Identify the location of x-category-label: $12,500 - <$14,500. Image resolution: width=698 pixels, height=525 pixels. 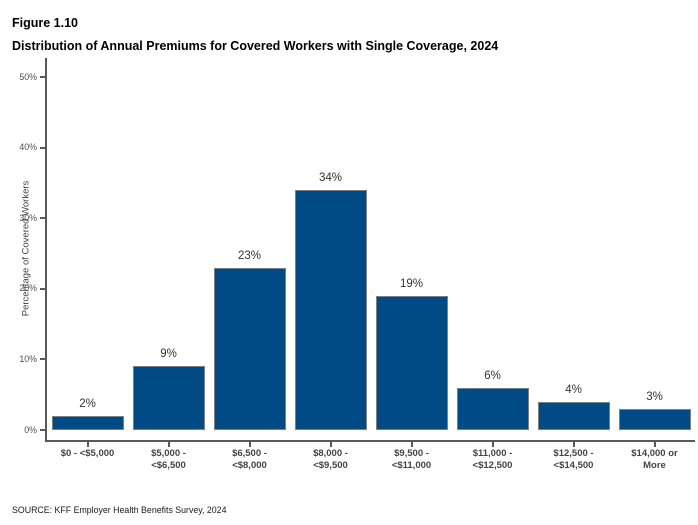
(573, 460).